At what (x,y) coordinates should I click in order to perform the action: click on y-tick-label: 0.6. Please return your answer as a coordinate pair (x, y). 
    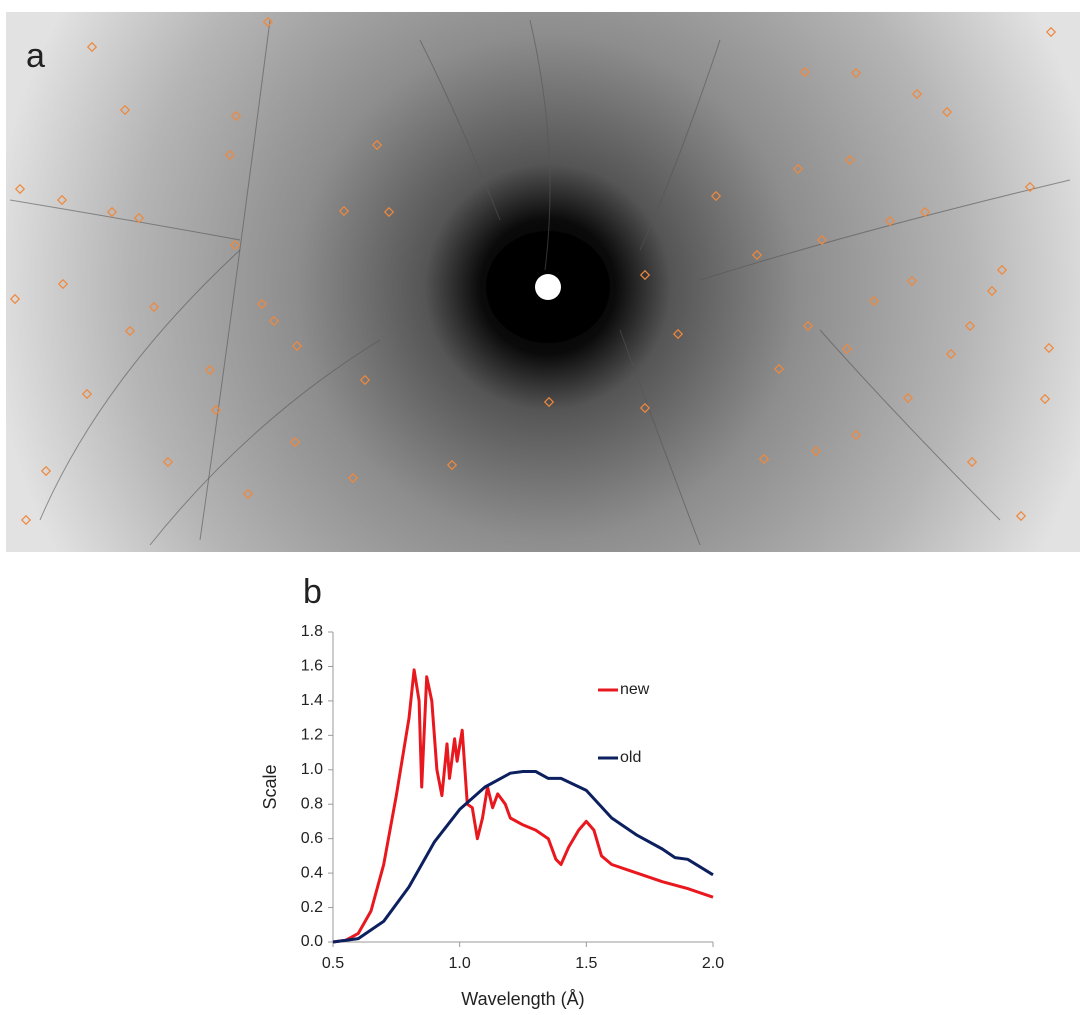
    Looking at the image, I should click on (312, 838).